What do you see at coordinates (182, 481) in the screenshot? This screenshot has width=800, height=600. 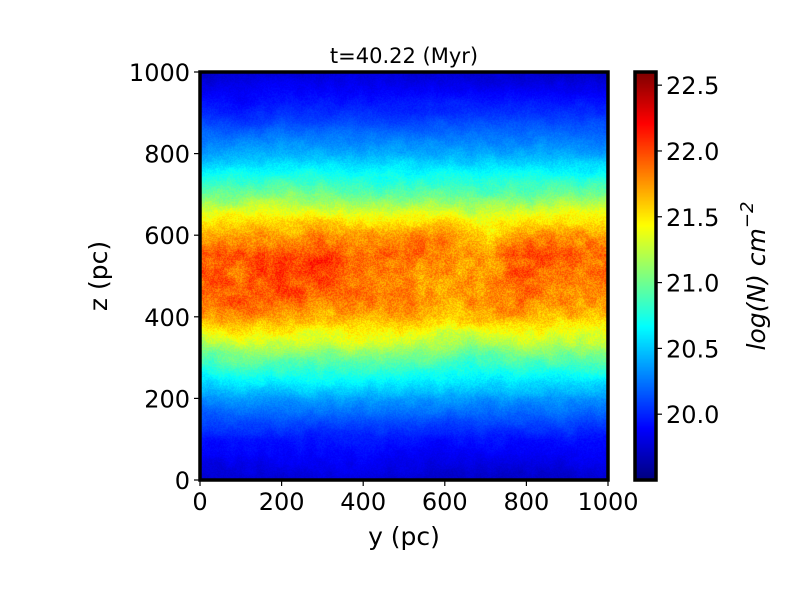 I see `y-tick-label: 0` at bounding box center [182, 481].